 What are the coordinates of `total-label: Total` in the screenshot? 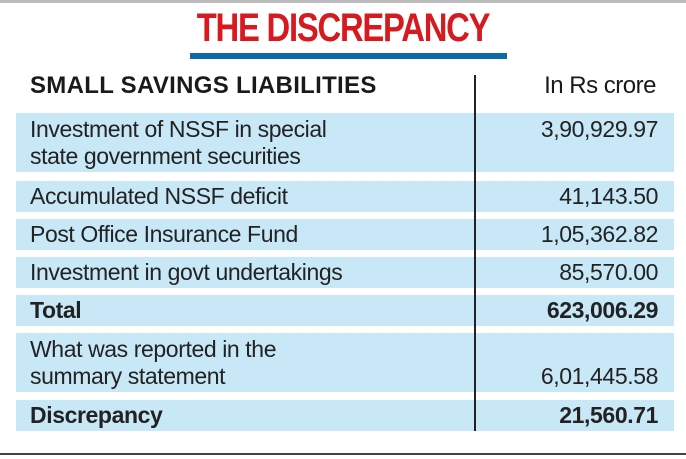 It's located at (56, 310).